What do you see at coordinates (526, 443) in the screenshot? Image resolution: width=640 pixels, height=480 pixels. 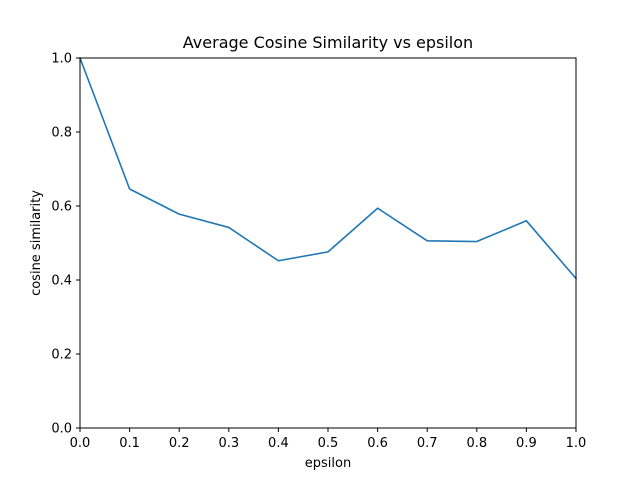 I see `x-tick-label: 0.9` at bounding box center [526, 443].